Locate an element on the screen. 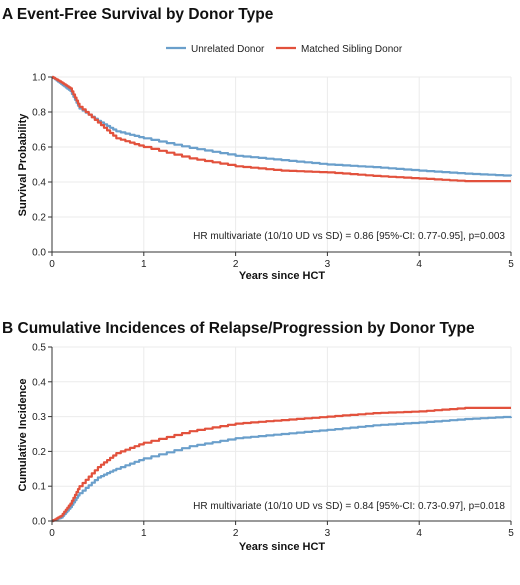  legend: Unrelated Donor Matched Sibling Donor is located at coordinates (284, 49).